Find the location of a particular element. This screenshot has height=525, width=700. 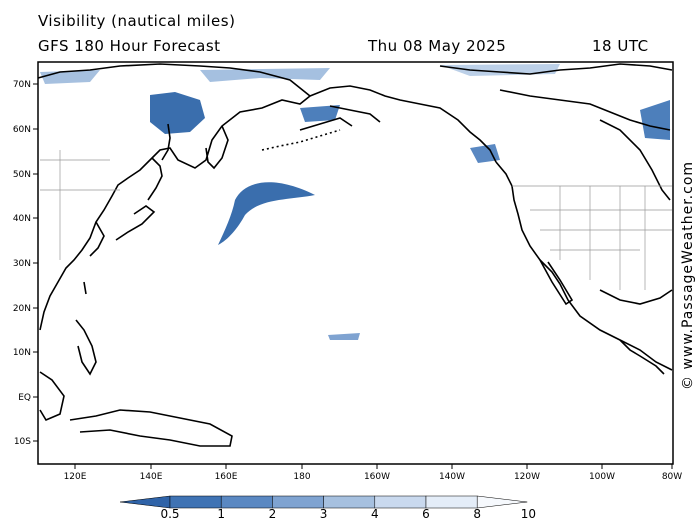

lat-label: 50N is located at coordinates (22, 175).